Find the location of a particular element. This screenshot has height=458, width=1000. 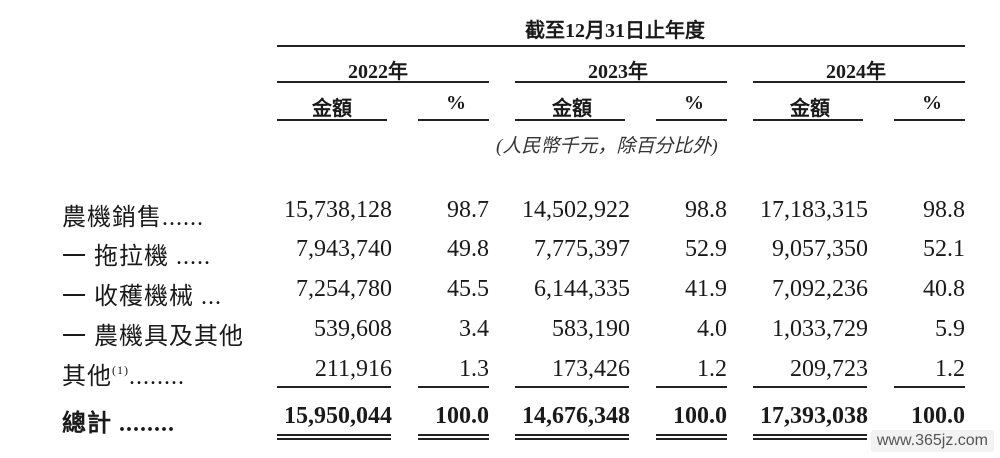

cell-percent-2022: 49.8 is located at coordinates (468, 249).